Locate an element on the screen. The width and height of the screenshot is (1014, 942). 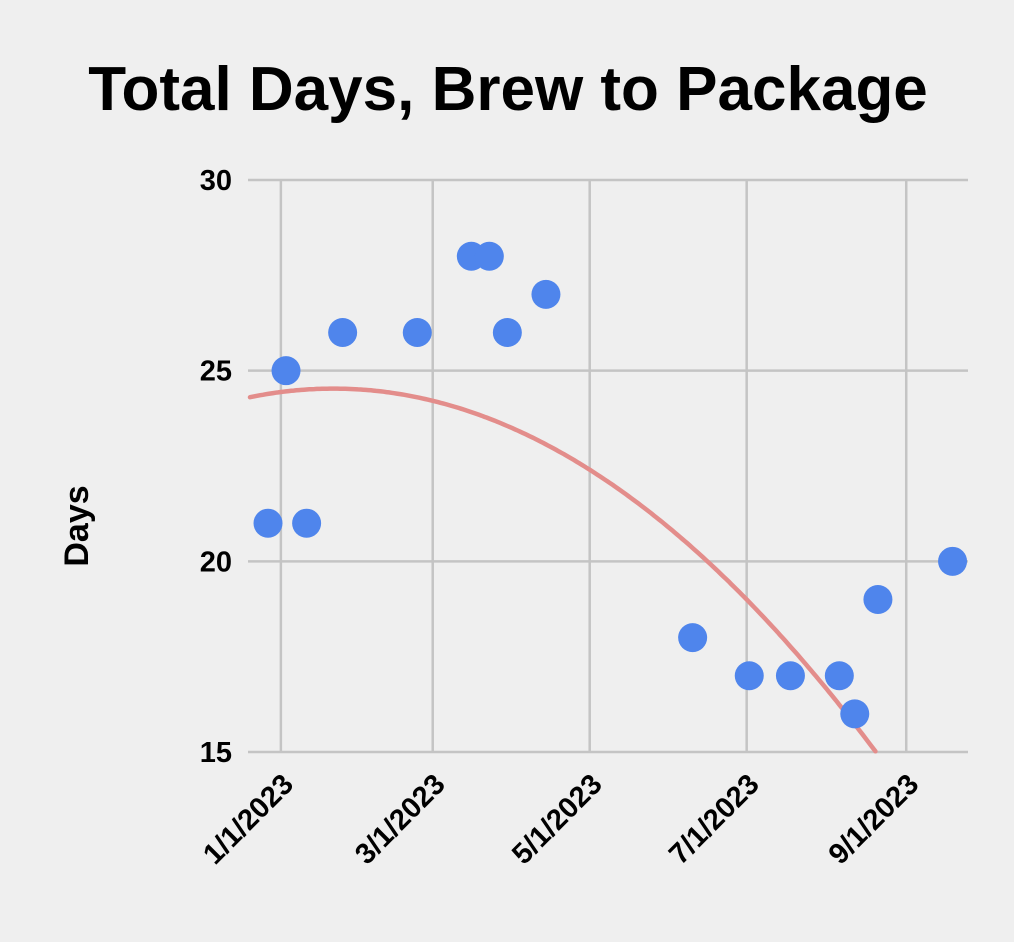
y-axis-ticks: 15 20 25 30 is located at coordinates (216, 467).